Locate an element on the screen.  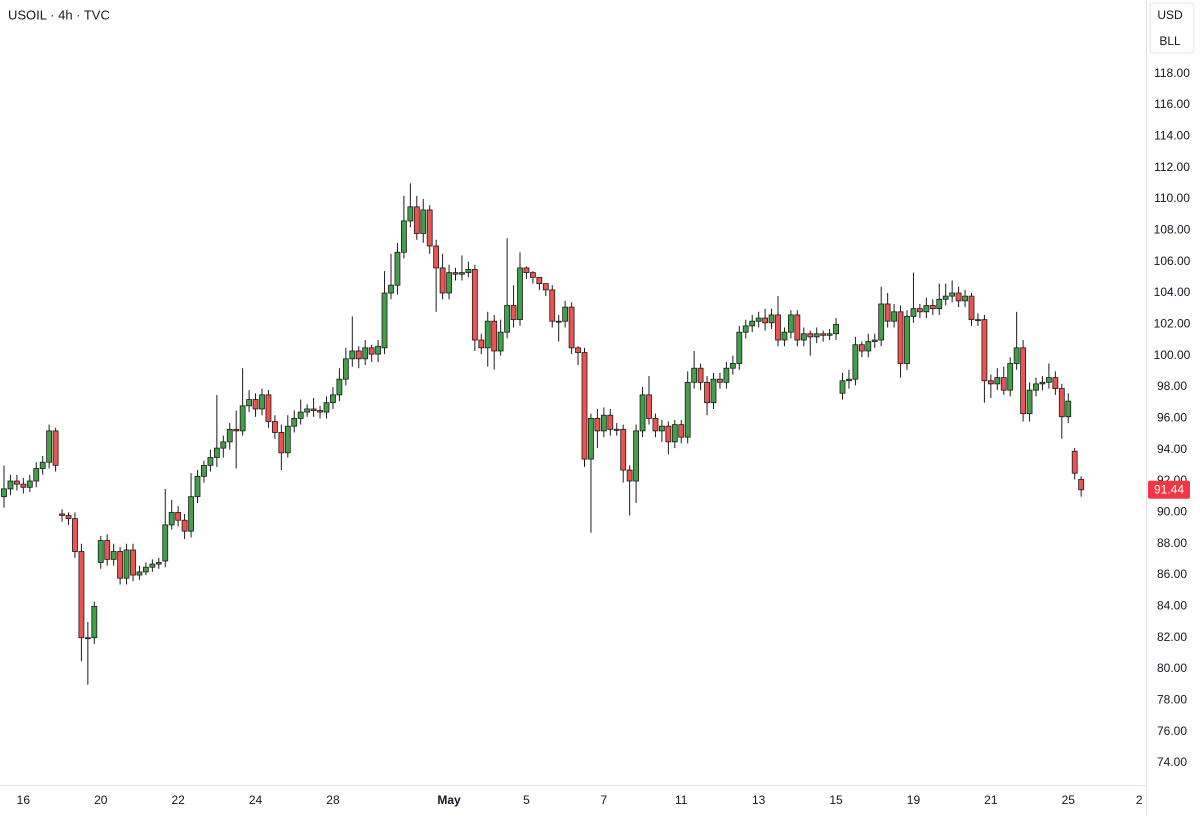
y-tick-label: 86.00 is located at coordinates (1172, 574).